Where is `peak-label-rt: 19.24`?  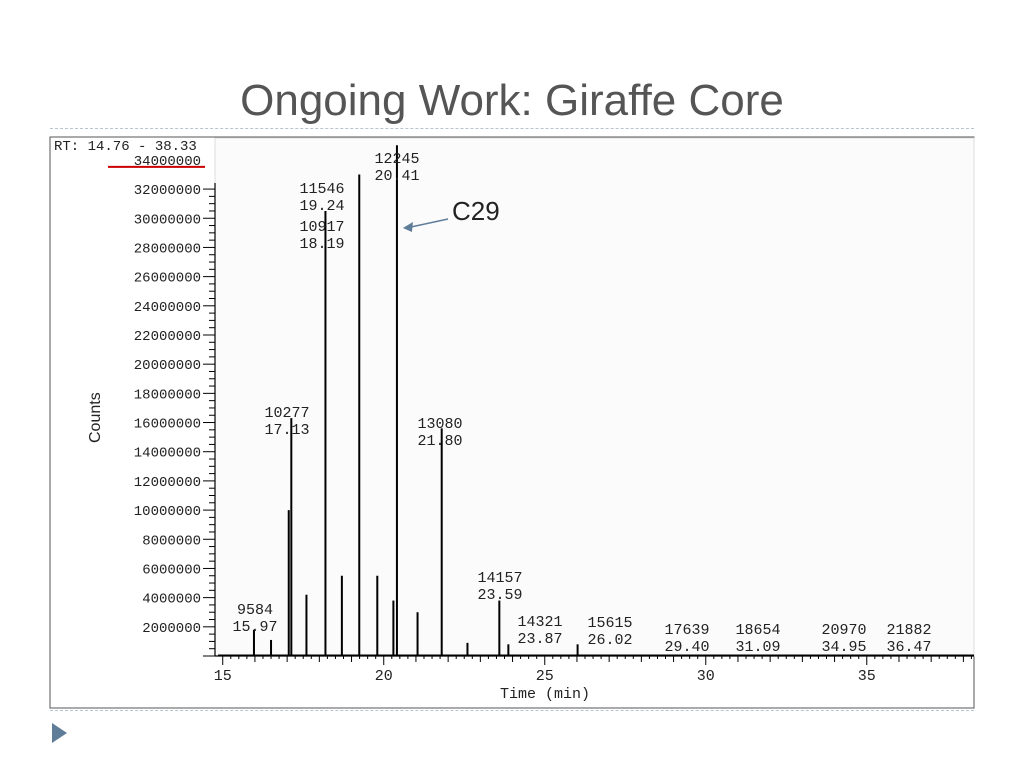
peak-label-rt: 19.24 is located at coordinates (321, 206).